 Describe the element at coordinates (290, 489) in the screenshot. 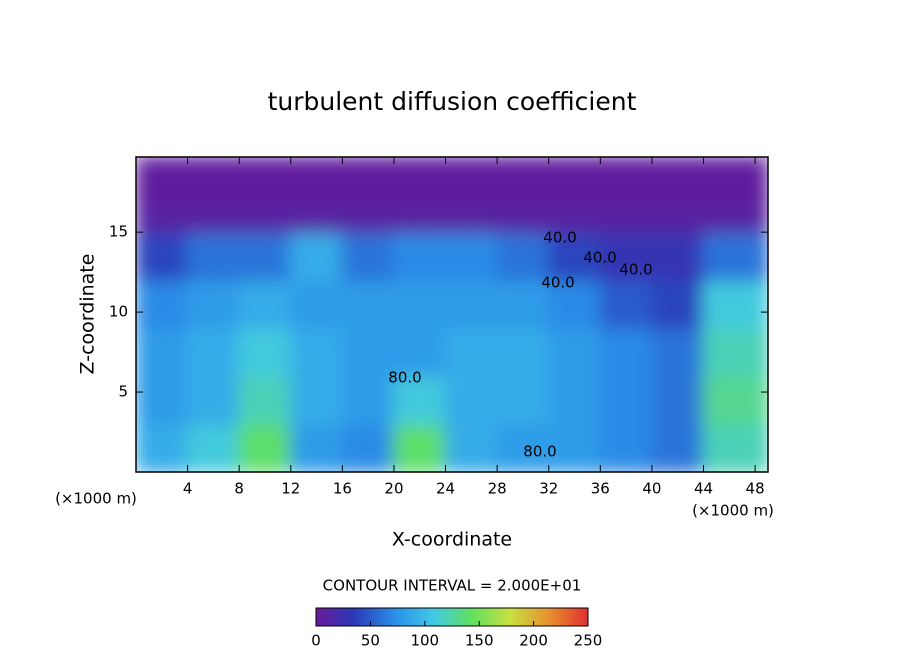

I see `x-tick-label: 12` at that location.